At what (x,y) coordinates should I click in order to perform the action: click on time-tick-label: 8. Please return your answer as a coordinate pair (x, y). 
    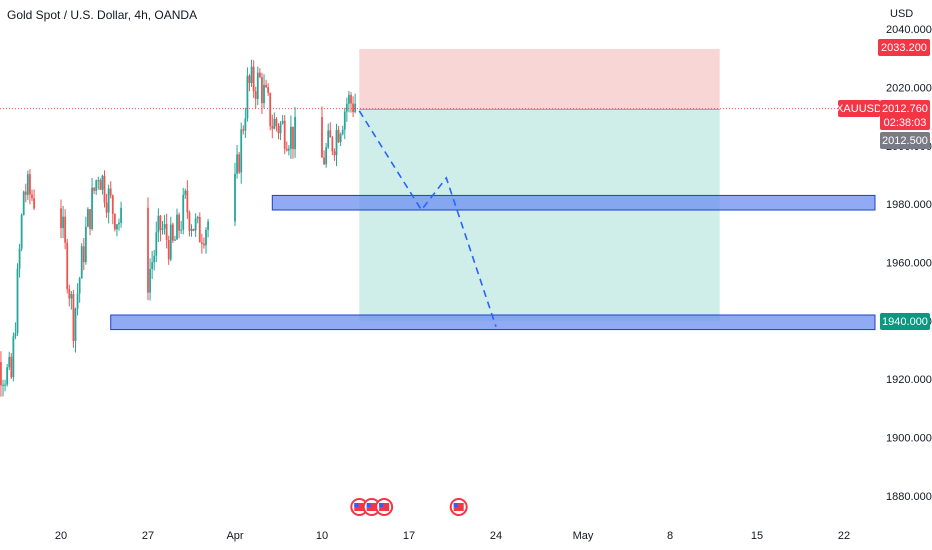
    Looking at the image, I should click on (670, 536).